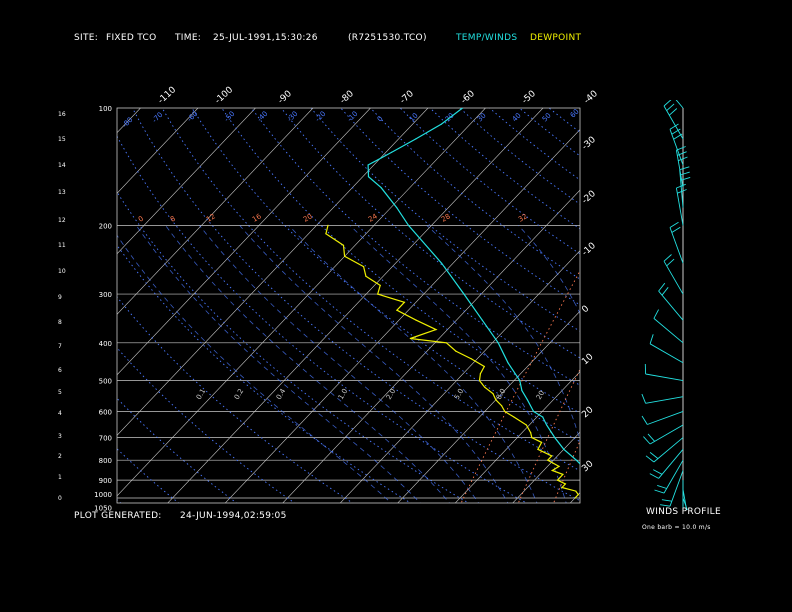 This screenshot has width=792, height=612. I want to click on isotherm-label-right: 30, so click(587, 466).